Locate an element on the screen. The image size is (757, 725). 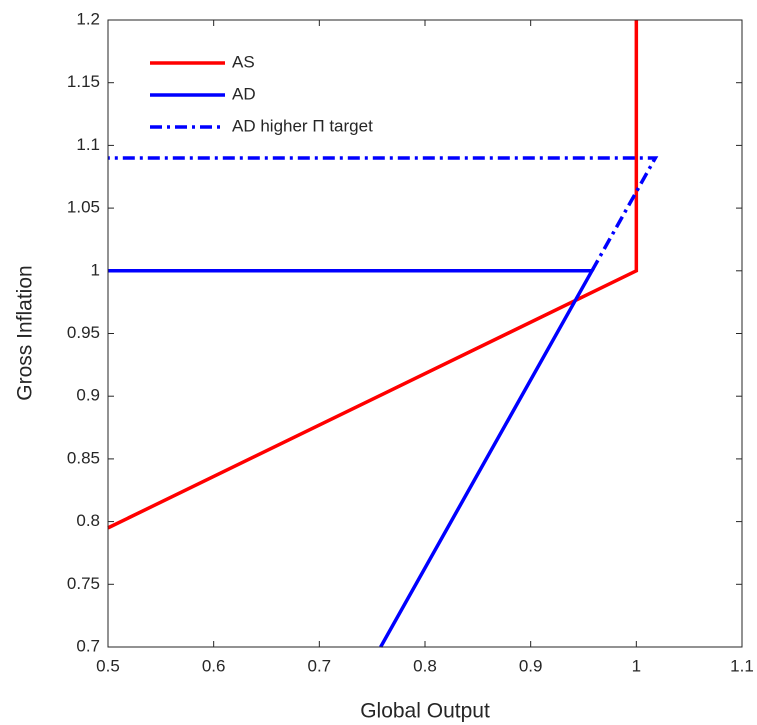
x-tick-label: 0.8 is located at coordinates (425, 665).